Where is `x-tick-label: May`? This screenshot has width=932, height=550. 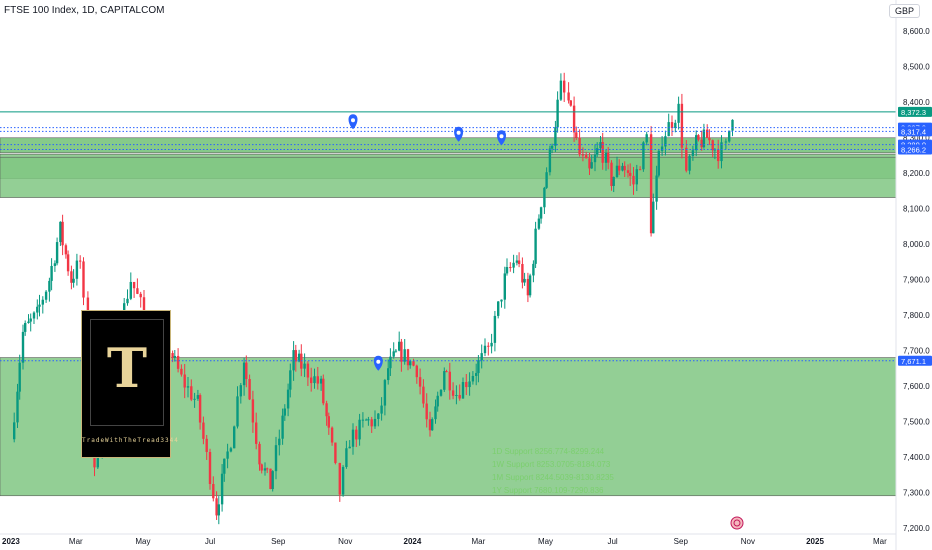 x-tick-label: May is located at coordinates (545, 541).